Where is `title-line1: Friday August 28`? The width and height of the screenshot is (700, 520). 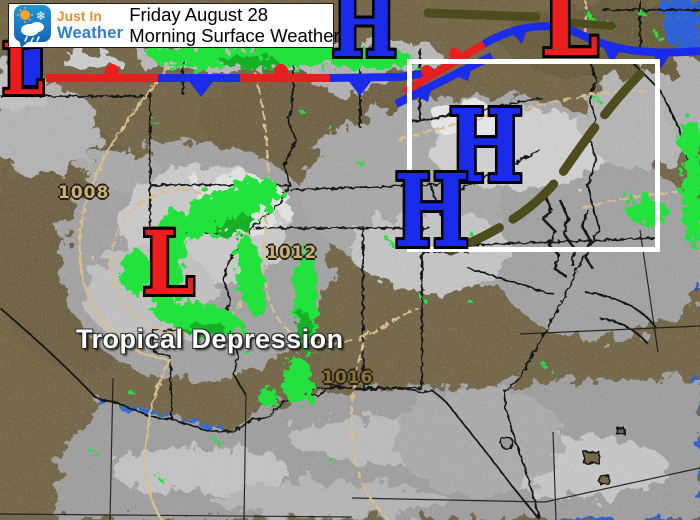
title-line1: Friday August 28 is located at coordinates (199, 14).